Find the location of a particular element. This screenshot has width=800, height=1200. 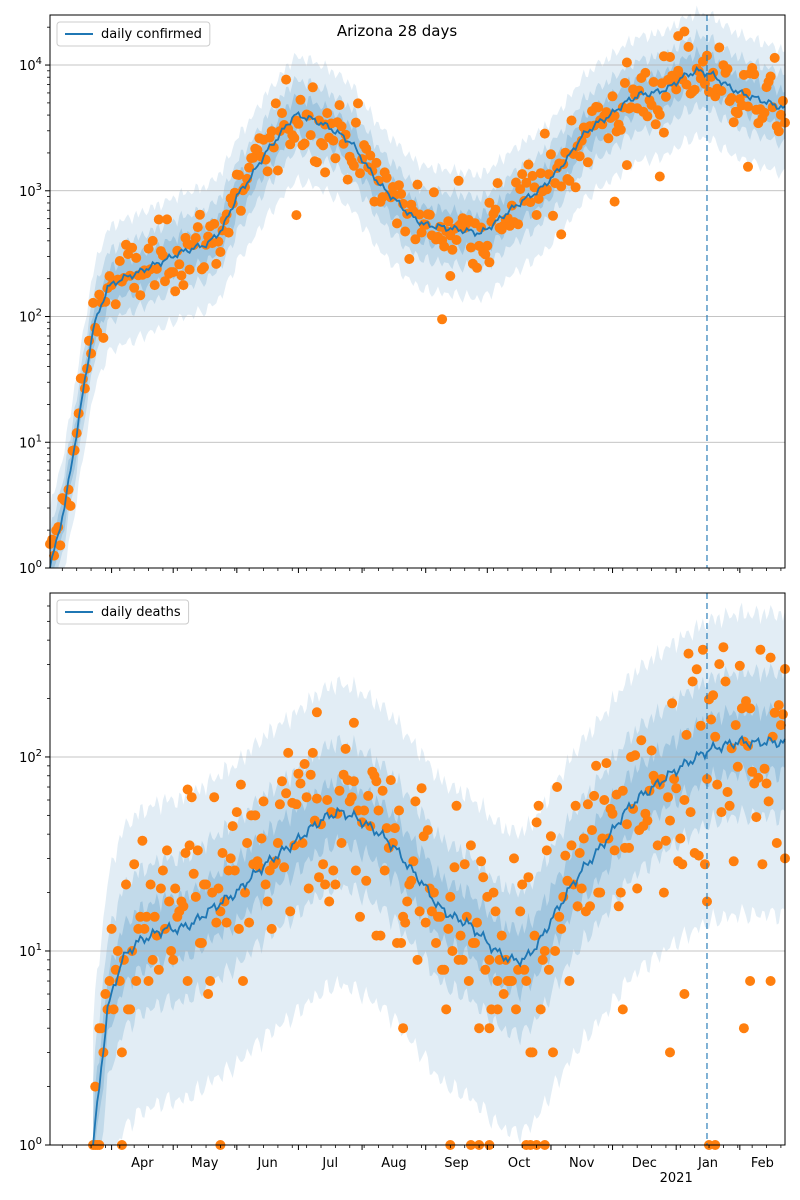

x-month-label: Dec is located at coordinates (644, 1163).